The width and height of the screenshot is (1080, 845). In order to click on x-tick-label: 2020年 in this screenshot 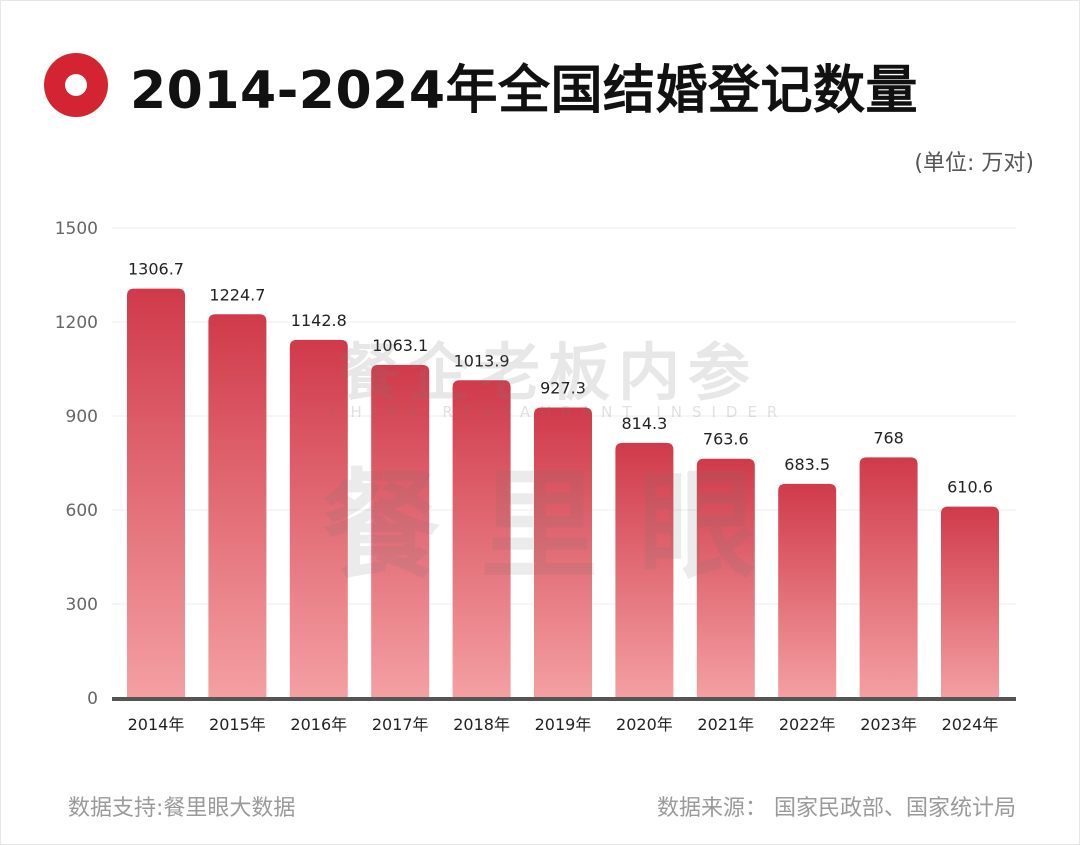, I will do `click(644, 724)`.